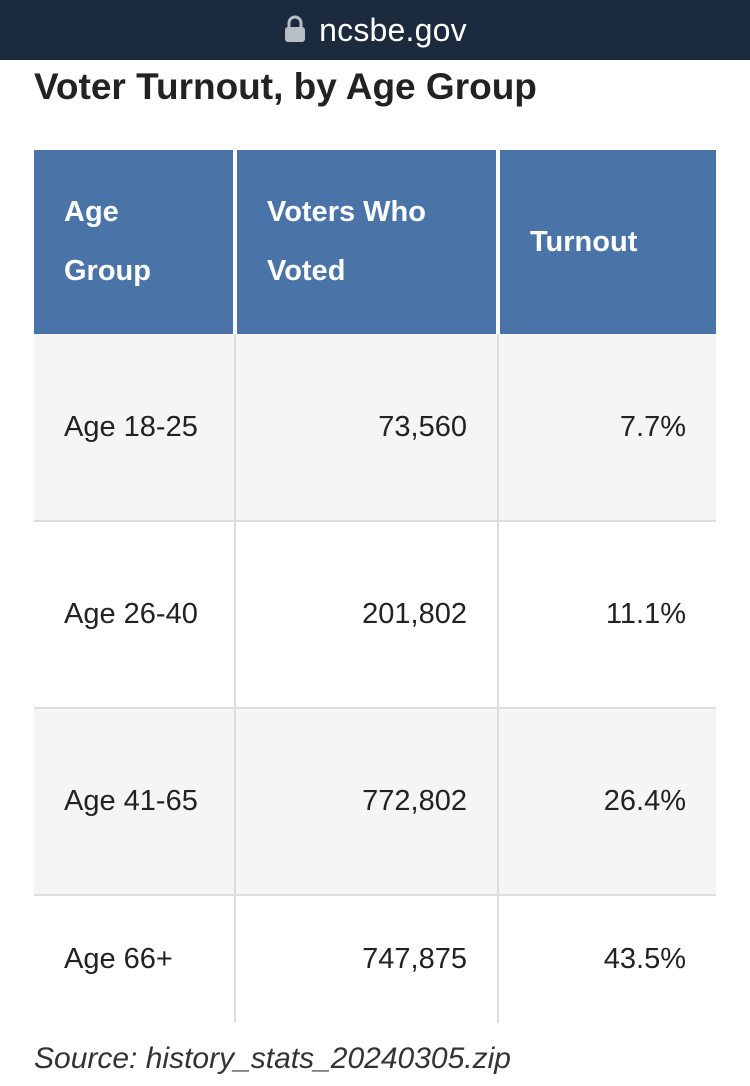  What do you see at coordinates (134, 802) in the screenshot?
I see `age-group-cell: Age 41-65` at bounding box center [134, 802].